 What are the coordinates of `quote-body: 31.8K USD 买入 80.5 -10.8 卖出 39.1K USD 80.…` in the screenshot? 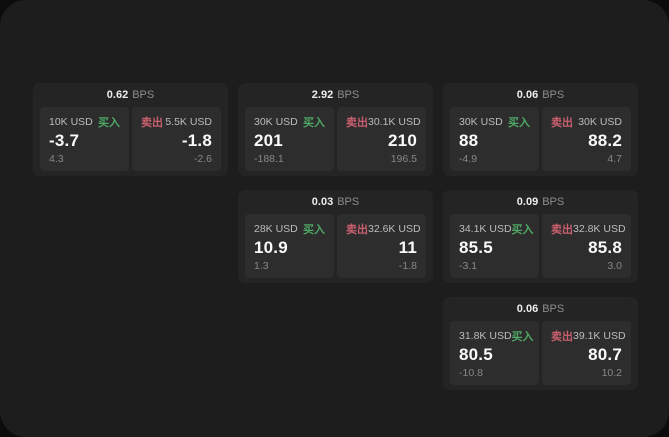 It's located at (540, 354).